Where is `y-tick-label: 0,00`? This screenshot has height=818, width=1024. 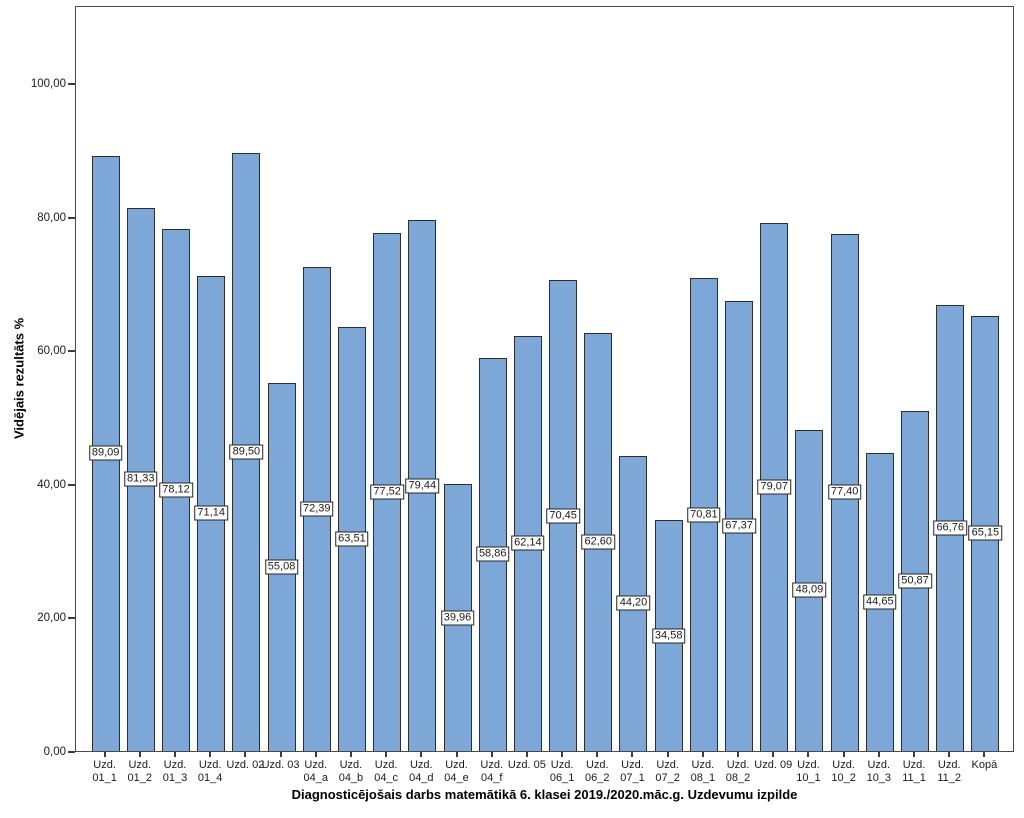 y-tick-label: 0,00 is located at coordinates (54, 752).